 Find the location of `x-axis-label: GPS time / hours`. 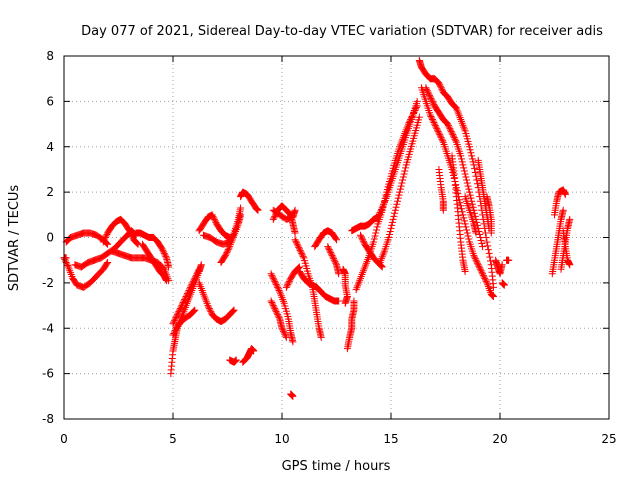

x-axis-label: GPS time / hours is located at coordinates (336, 466).